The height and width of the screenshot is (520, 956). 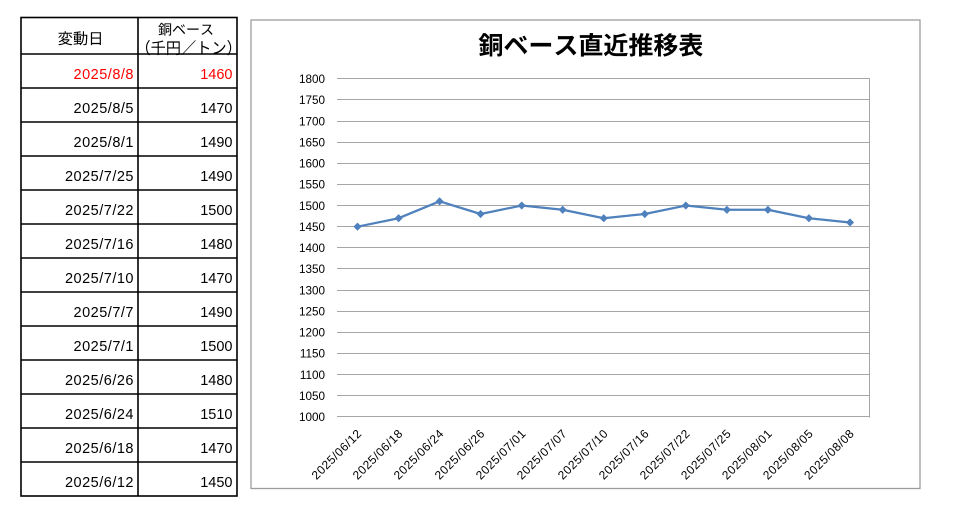 I want to click on svg-text: 2025/6/18, so click(x=99, y=449).